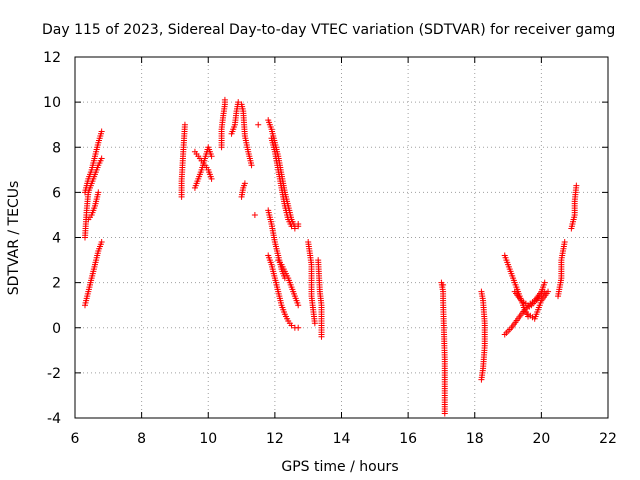  What do you see at coordinates (541, 439) in the screenshot?
I see `x-tick-label: 20` at bounding box center [541, 439].